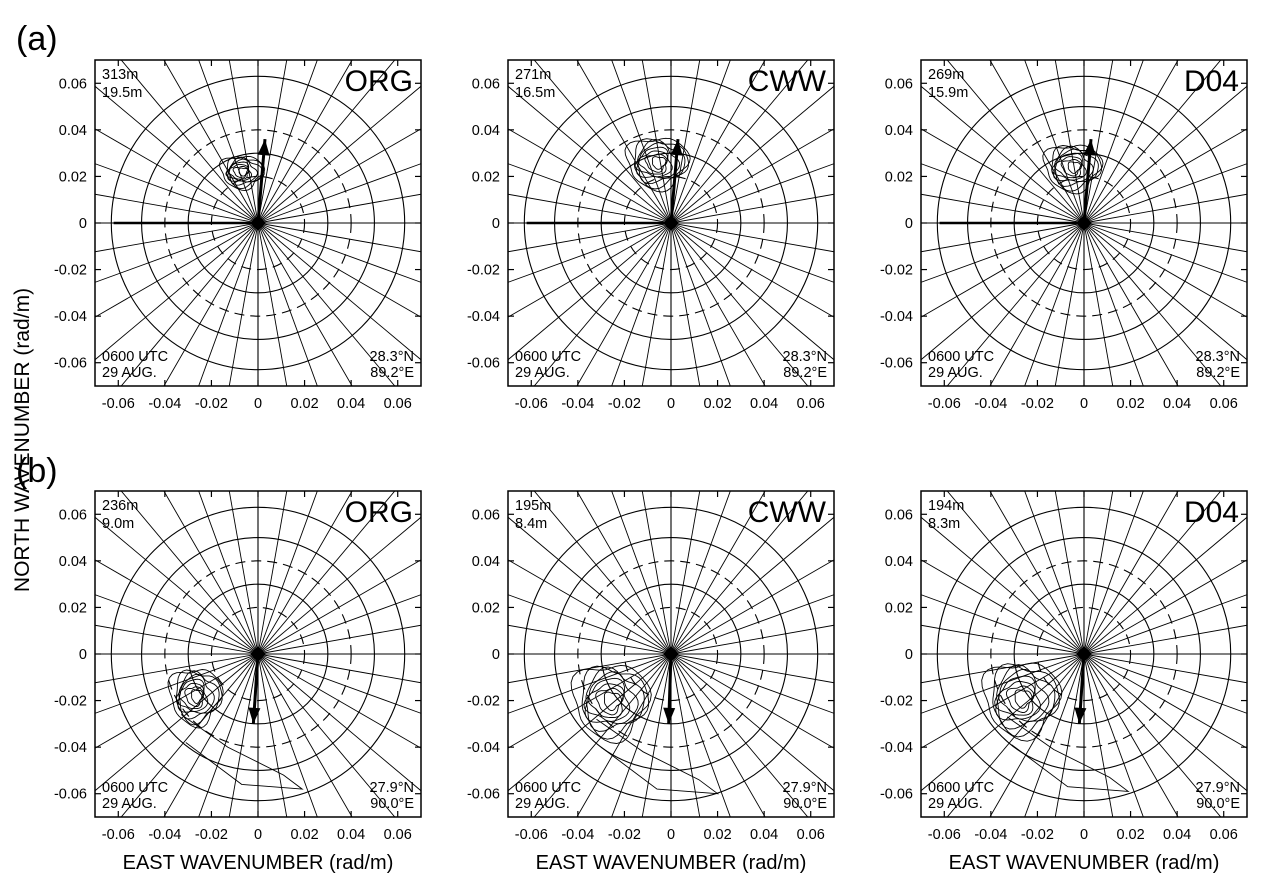 The height and width of the screenshot is (877, 1261). Describe the element at coordinates (533, 75) in the screenshot. I see `corner-top-annotation: 271m` at that location.